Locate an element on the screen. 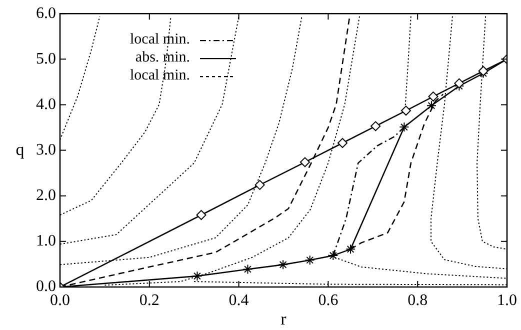 This screenshot has width=521, height=330. y-tick-label: 1.0 is located at coordinates (46, 241).